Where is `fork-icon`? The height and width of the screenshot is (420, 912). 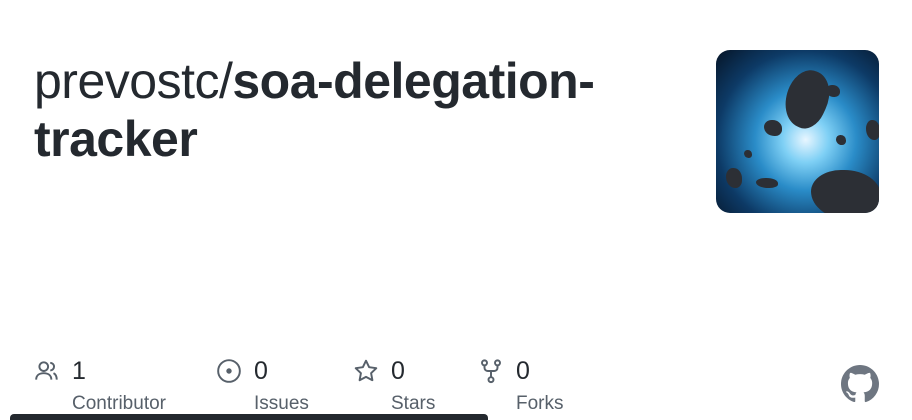 fork-icon is located at coordinates (491, 371).